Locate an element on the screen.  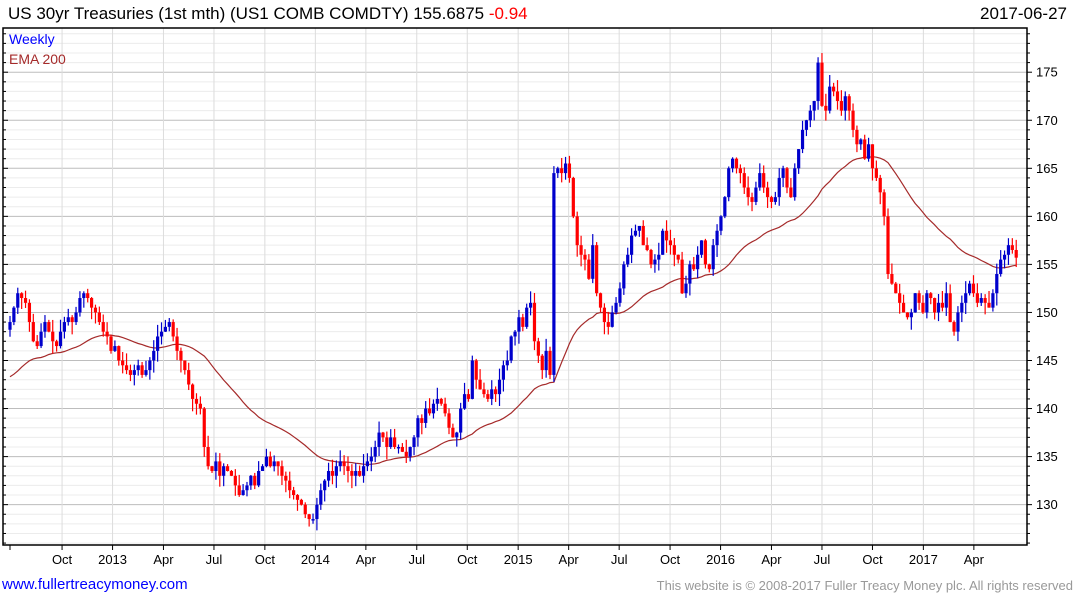
x-tick-label: 2017 is located at coordinates (923, 559).